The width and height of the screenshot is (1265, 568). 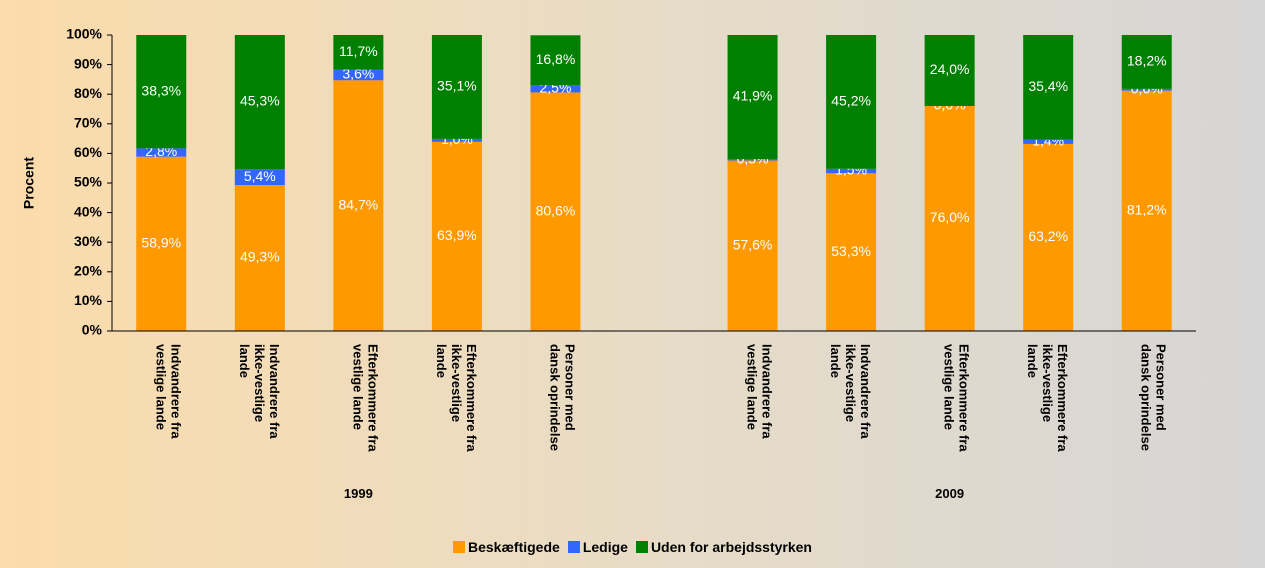 I want to click on group-label: 1999, so click(x=358, y=493).